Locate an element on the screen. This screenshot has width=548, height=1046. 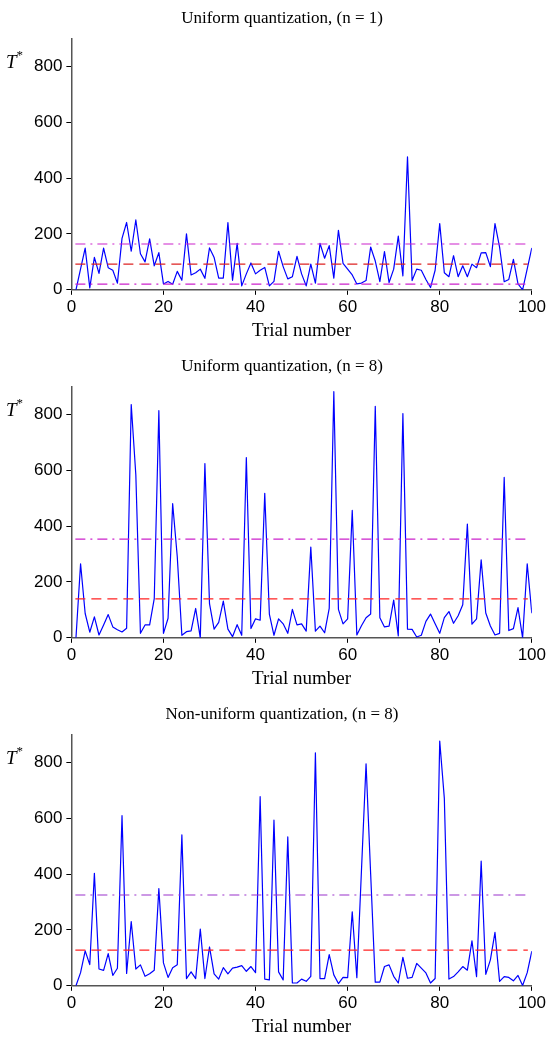
chart-title: Non-uniform quantization, (n = 8) is located at coordinates (282, 713).